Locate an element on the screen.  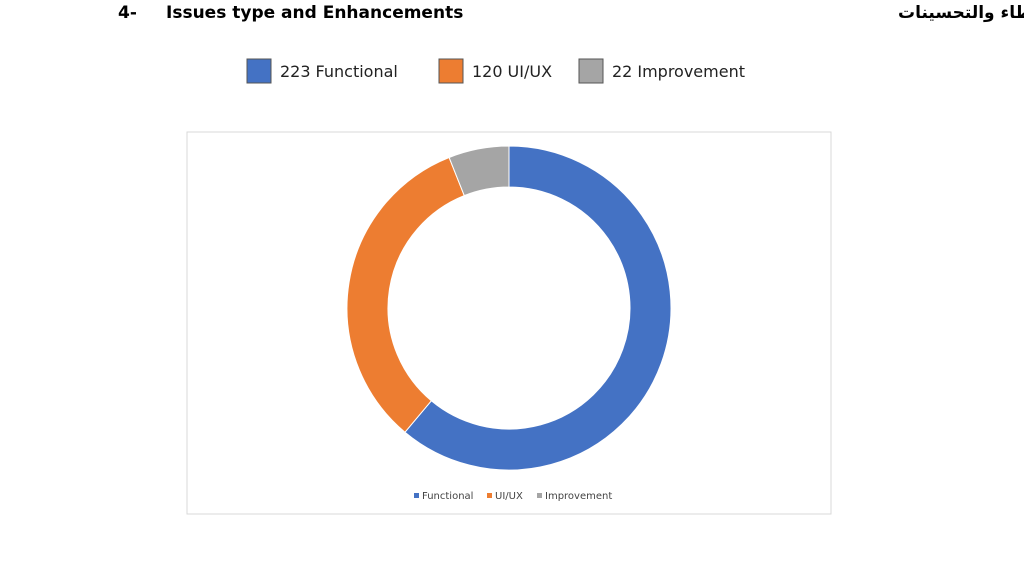
legend-name: Functional is located at coordinates (357, 71).